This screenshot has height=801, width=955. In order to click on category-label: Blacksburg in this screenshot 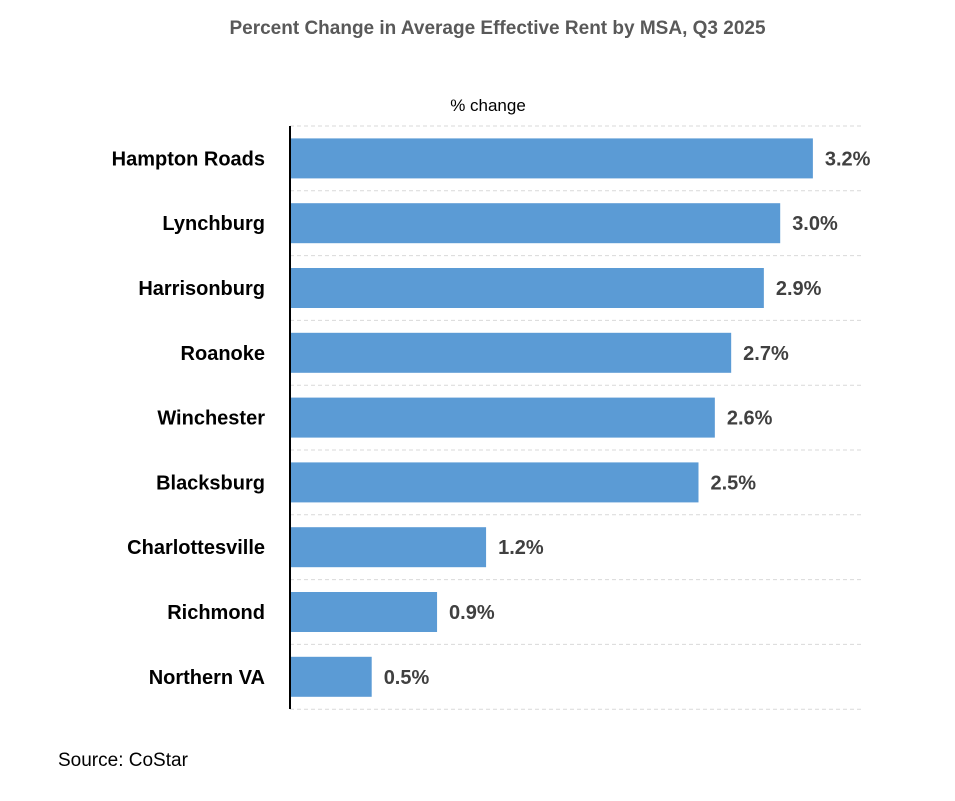, I will do `click(210, 483)`.